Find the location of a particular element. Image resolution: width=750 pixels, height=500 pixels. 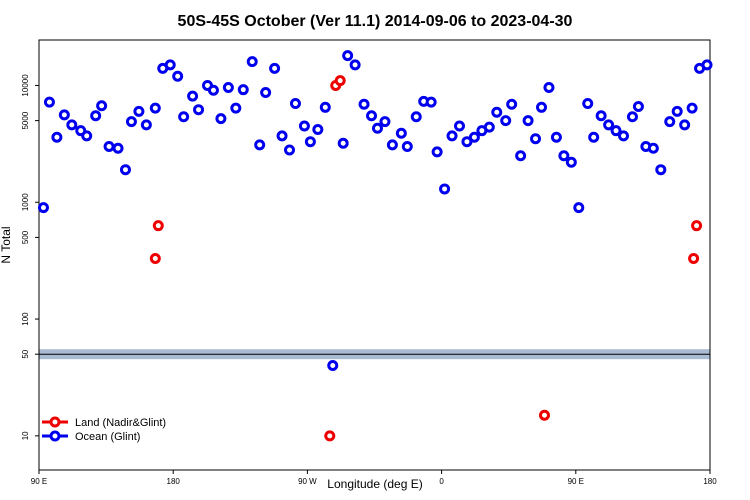

y-axis-label: N Total is located at coordinates (6, 244).